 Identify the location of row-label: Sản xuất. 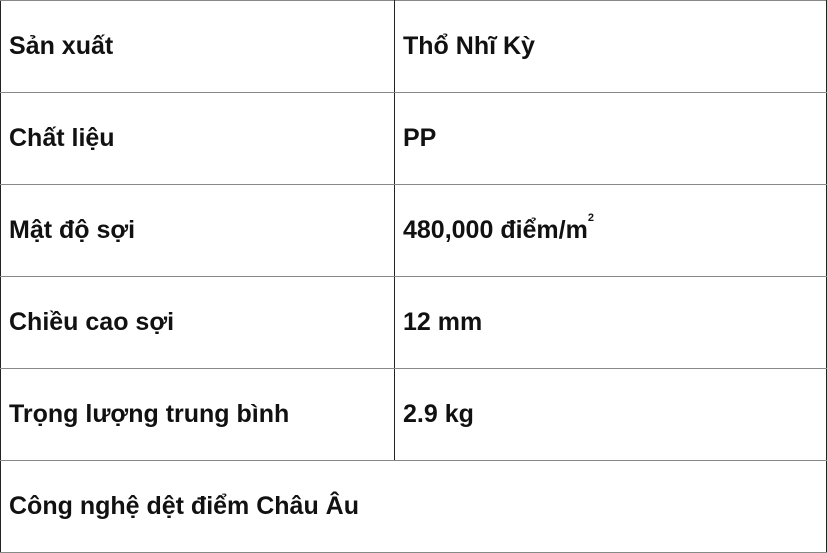
(197, 46).